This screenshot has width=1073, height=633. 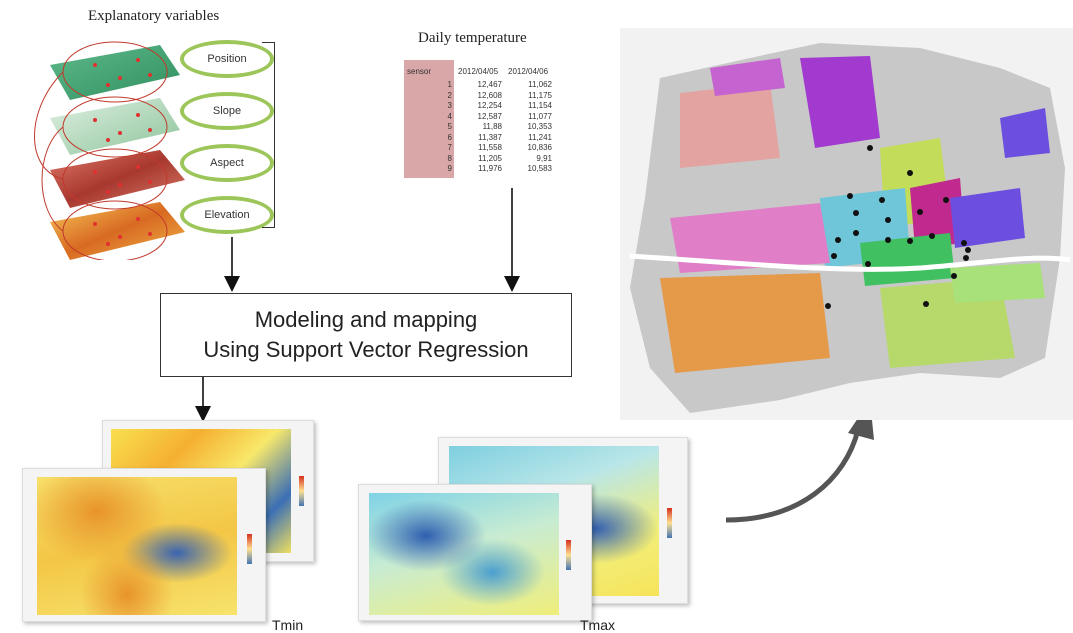 What do you see at coordinates (898, 227) in the screenshot?
I see `sensor-locations` at bounding box center [898, 227].